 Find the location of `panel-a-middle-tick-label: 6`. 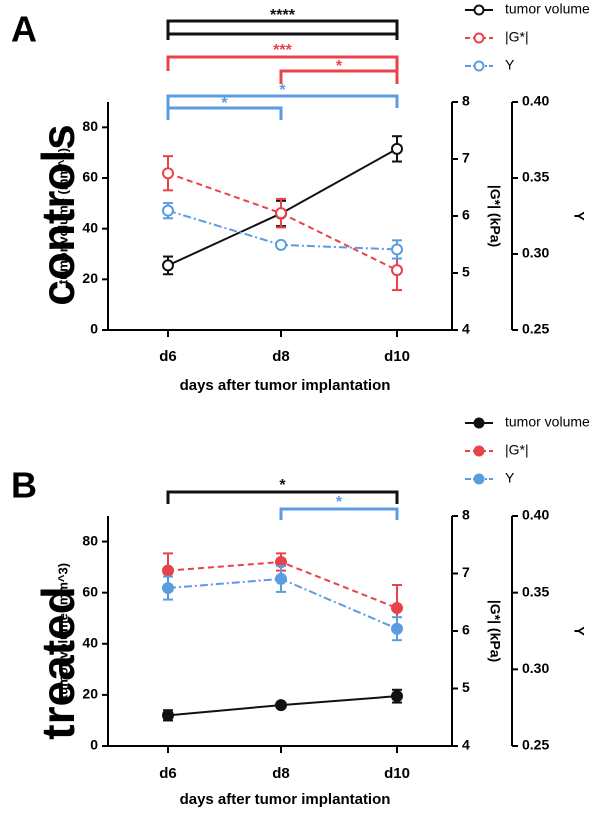

panel-a-middle-tick-label: 6 is located at coordinates (466, 215).